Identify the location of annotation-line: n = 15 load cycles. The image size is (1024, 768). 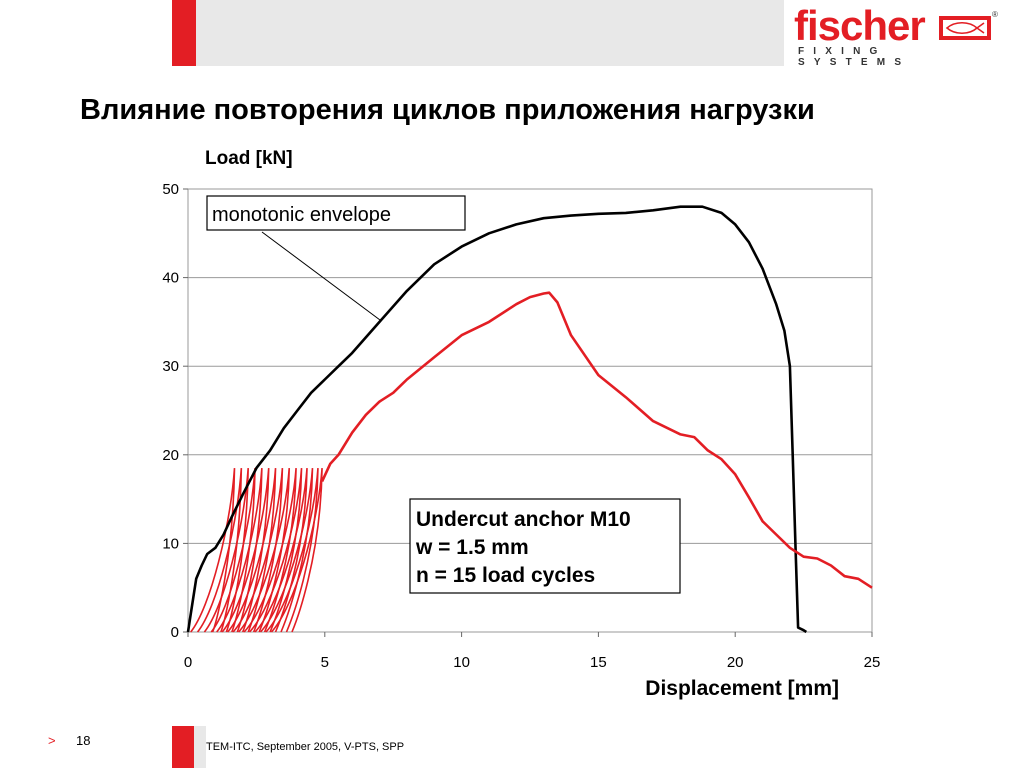
(505, 575).